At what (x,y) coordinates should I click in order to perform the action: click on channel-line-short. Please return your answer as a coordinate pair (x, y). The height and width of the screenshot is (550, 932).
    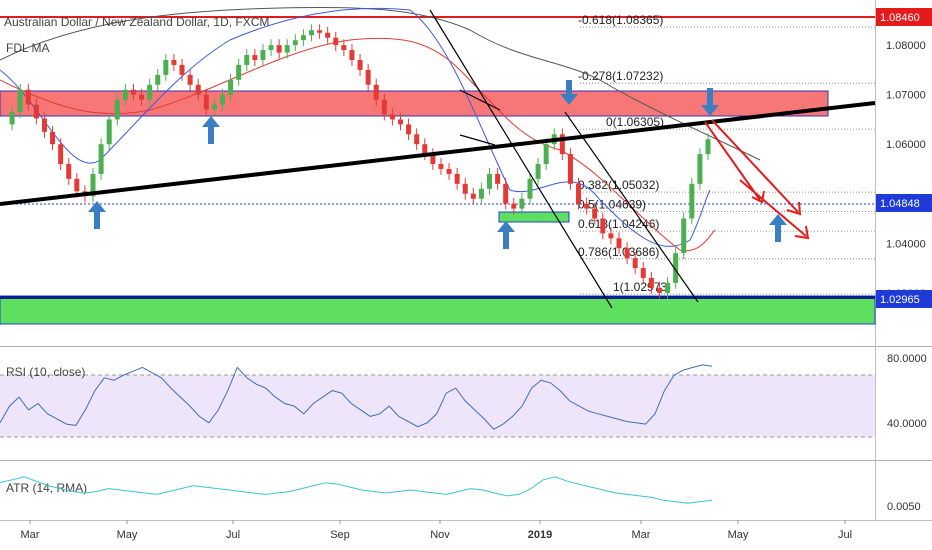
    Looking at the image, I should click on (480, 100).